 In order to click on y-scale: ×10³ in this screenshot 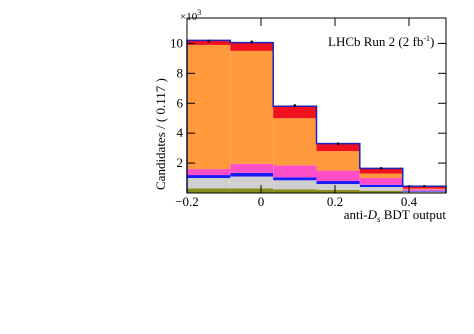, I will do `click(190, 15)`.